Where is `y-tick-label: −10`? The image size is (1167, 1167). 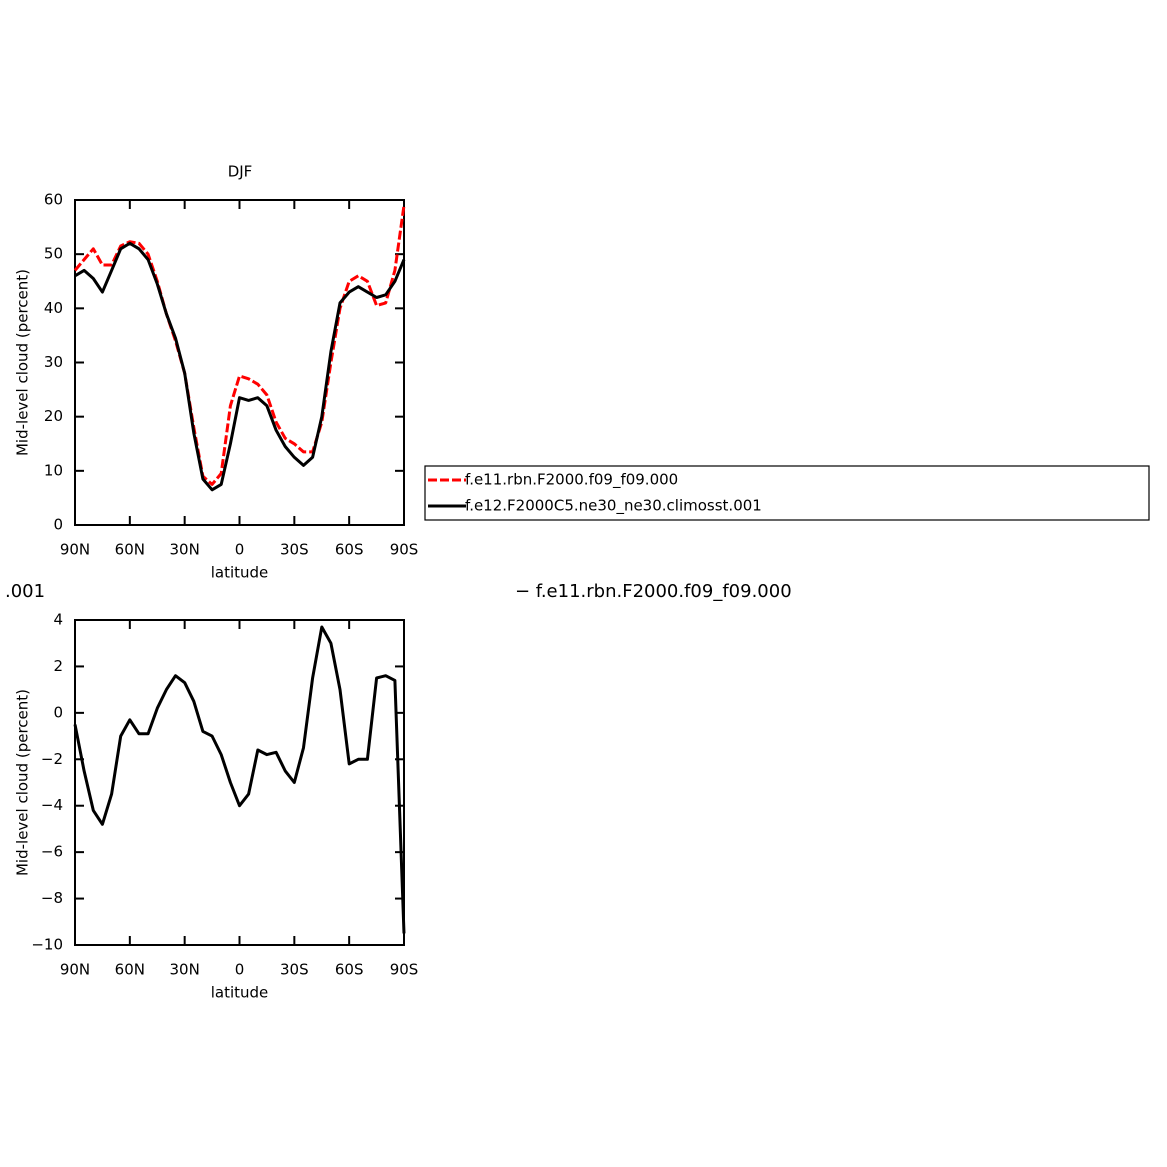
y-tick-label: −10 is located at coordinates (47, 945).